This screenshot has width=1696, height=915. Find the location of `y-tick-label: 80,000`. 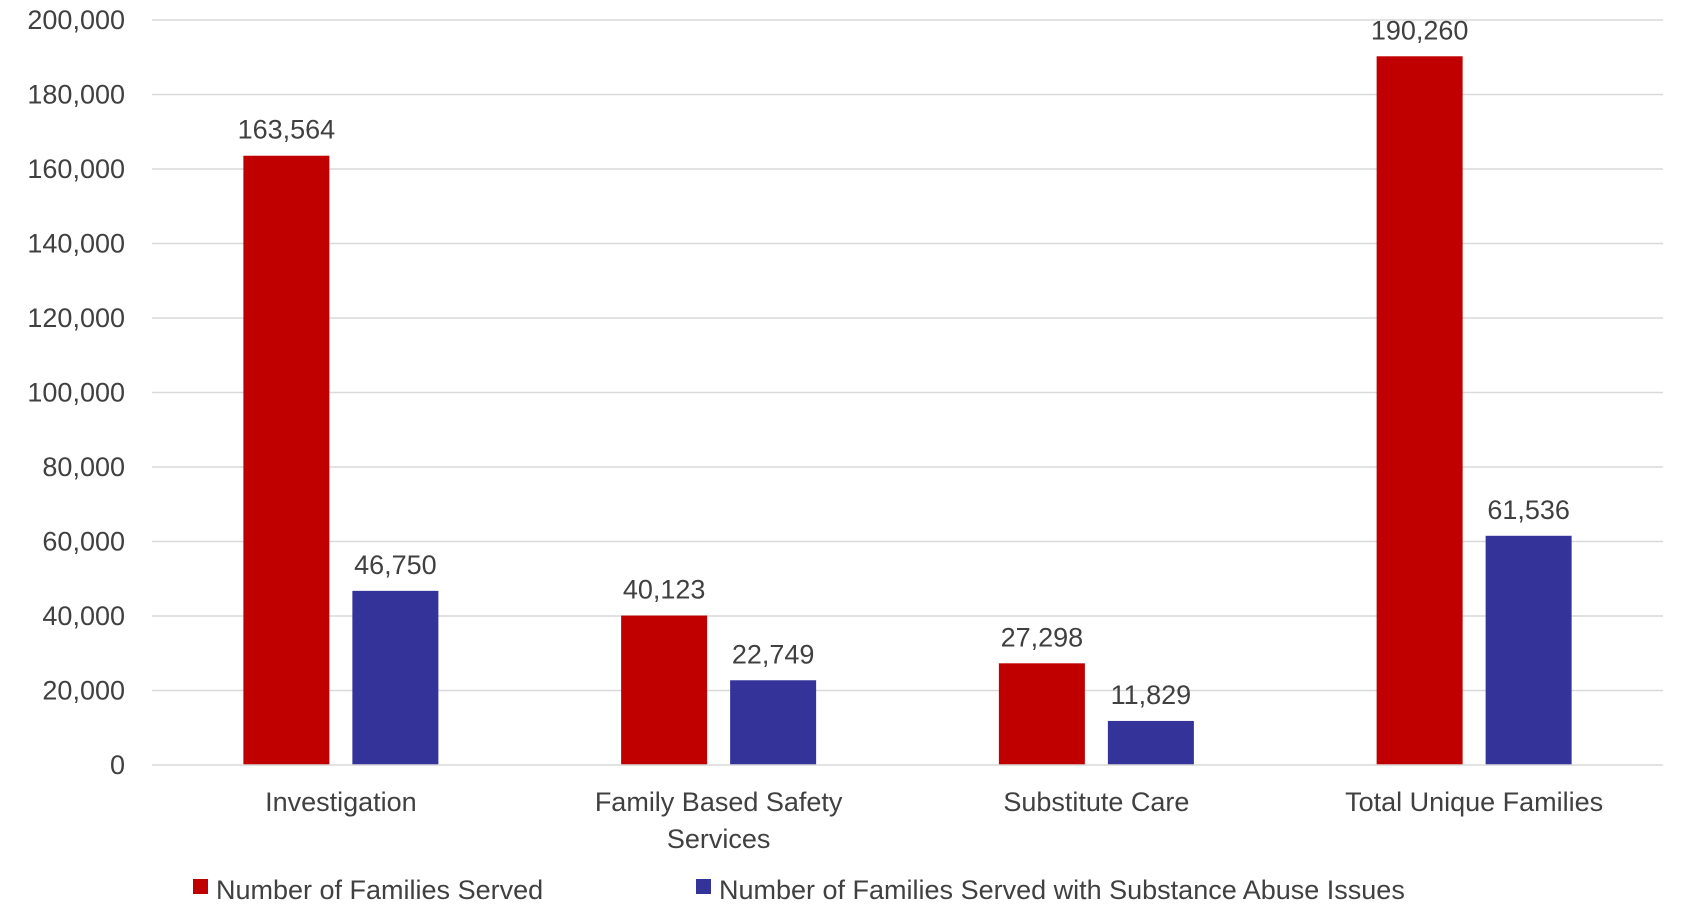

y-tick-label: 80,000 is located at coordinates (83, 467).